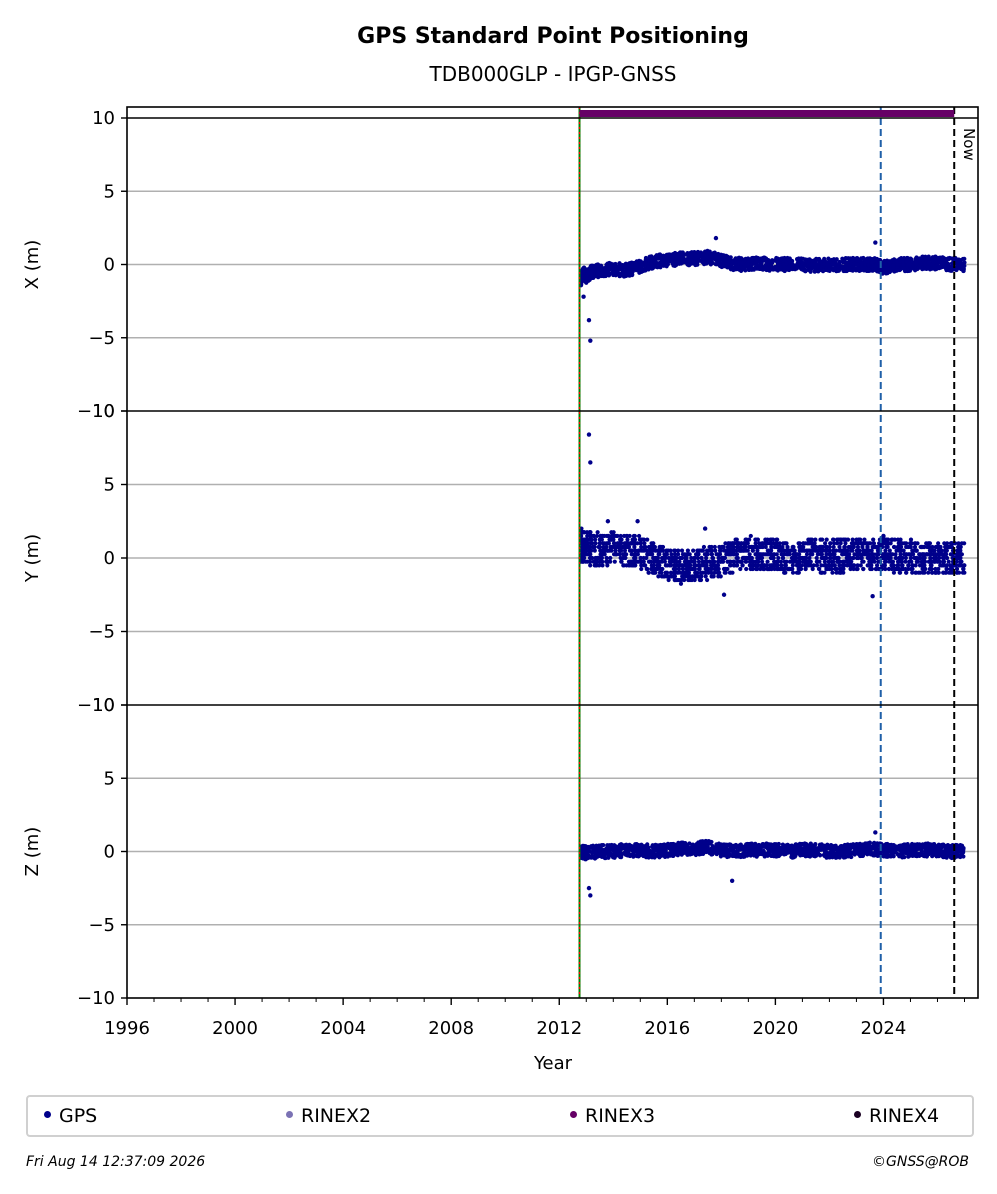 This screenshot has width=997, height=1194. Describe the element at coordinates (772, 864) in the screenshot. I see `gps-series` at that location.